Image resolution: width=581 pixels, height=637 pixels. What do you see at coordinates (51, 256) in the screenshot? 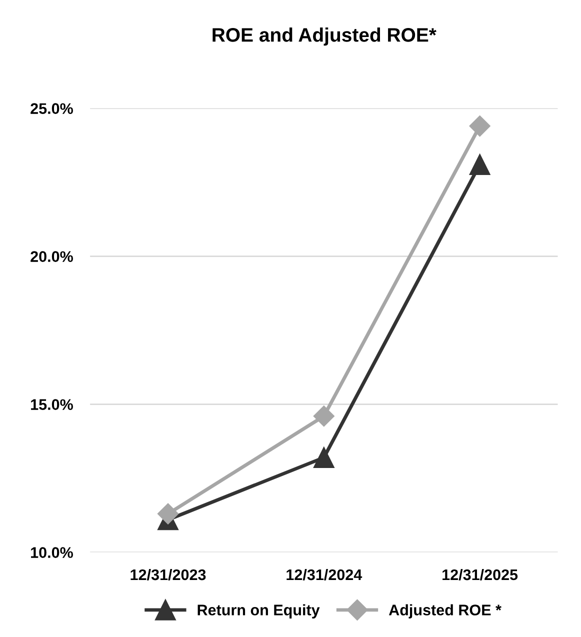
I see `y-tick-label: 20.0%` at bounding box center [51, 256].